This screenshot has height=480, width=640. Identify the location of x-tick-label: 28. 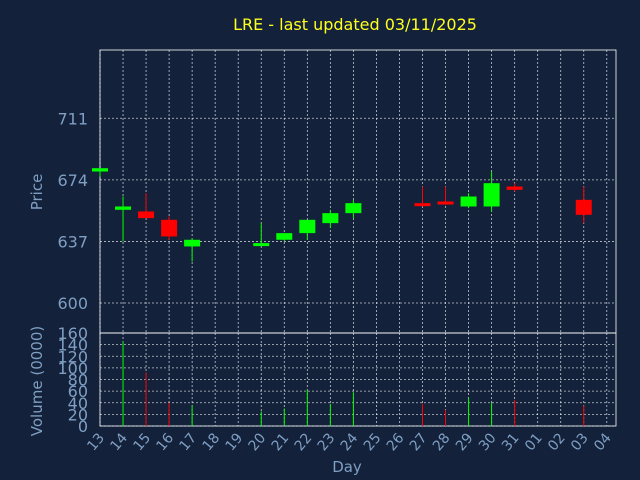
(442, 442).